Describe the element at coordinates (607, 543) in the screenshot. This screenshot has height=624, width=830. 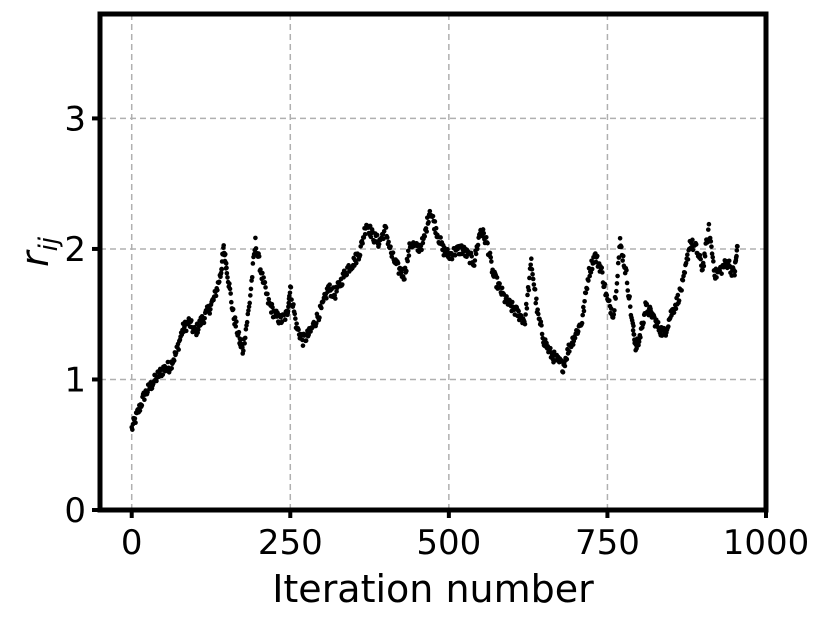
I see `x-tick-label: 750` at that location.